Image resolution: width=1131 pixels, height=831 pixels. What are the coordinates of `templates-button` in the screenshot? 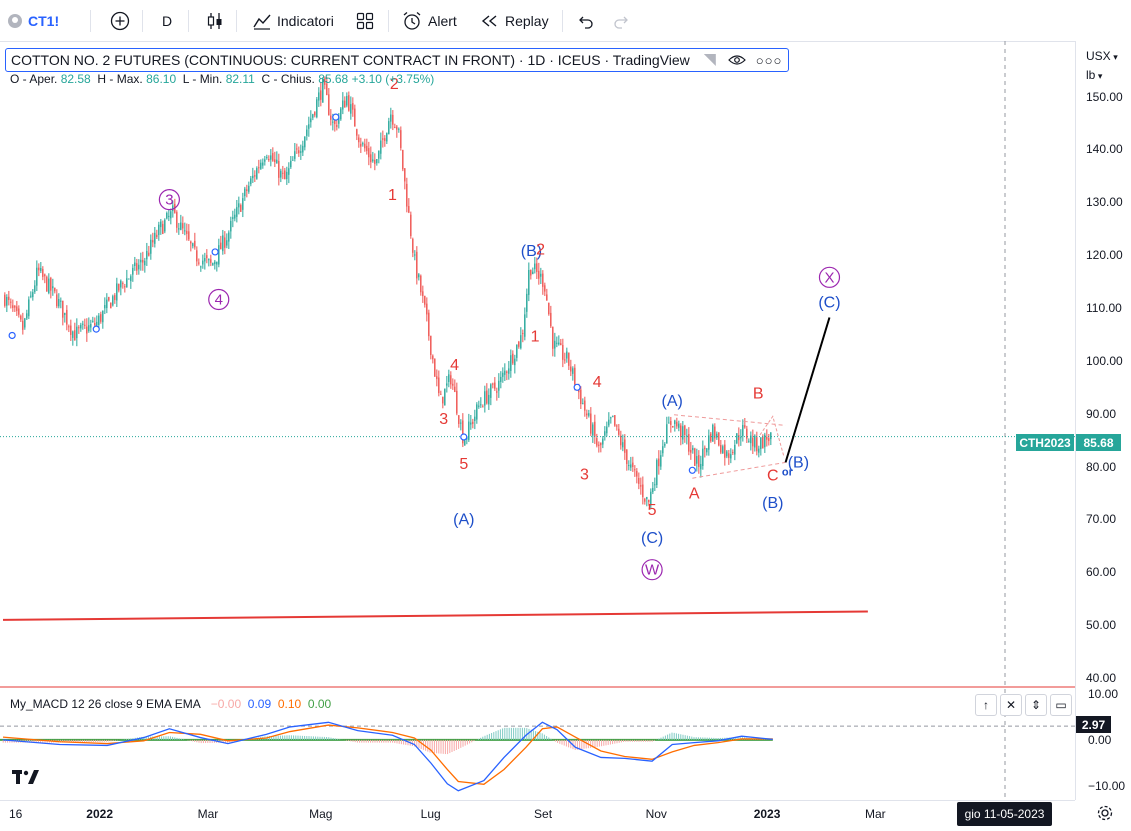 It's located at (365, 20).